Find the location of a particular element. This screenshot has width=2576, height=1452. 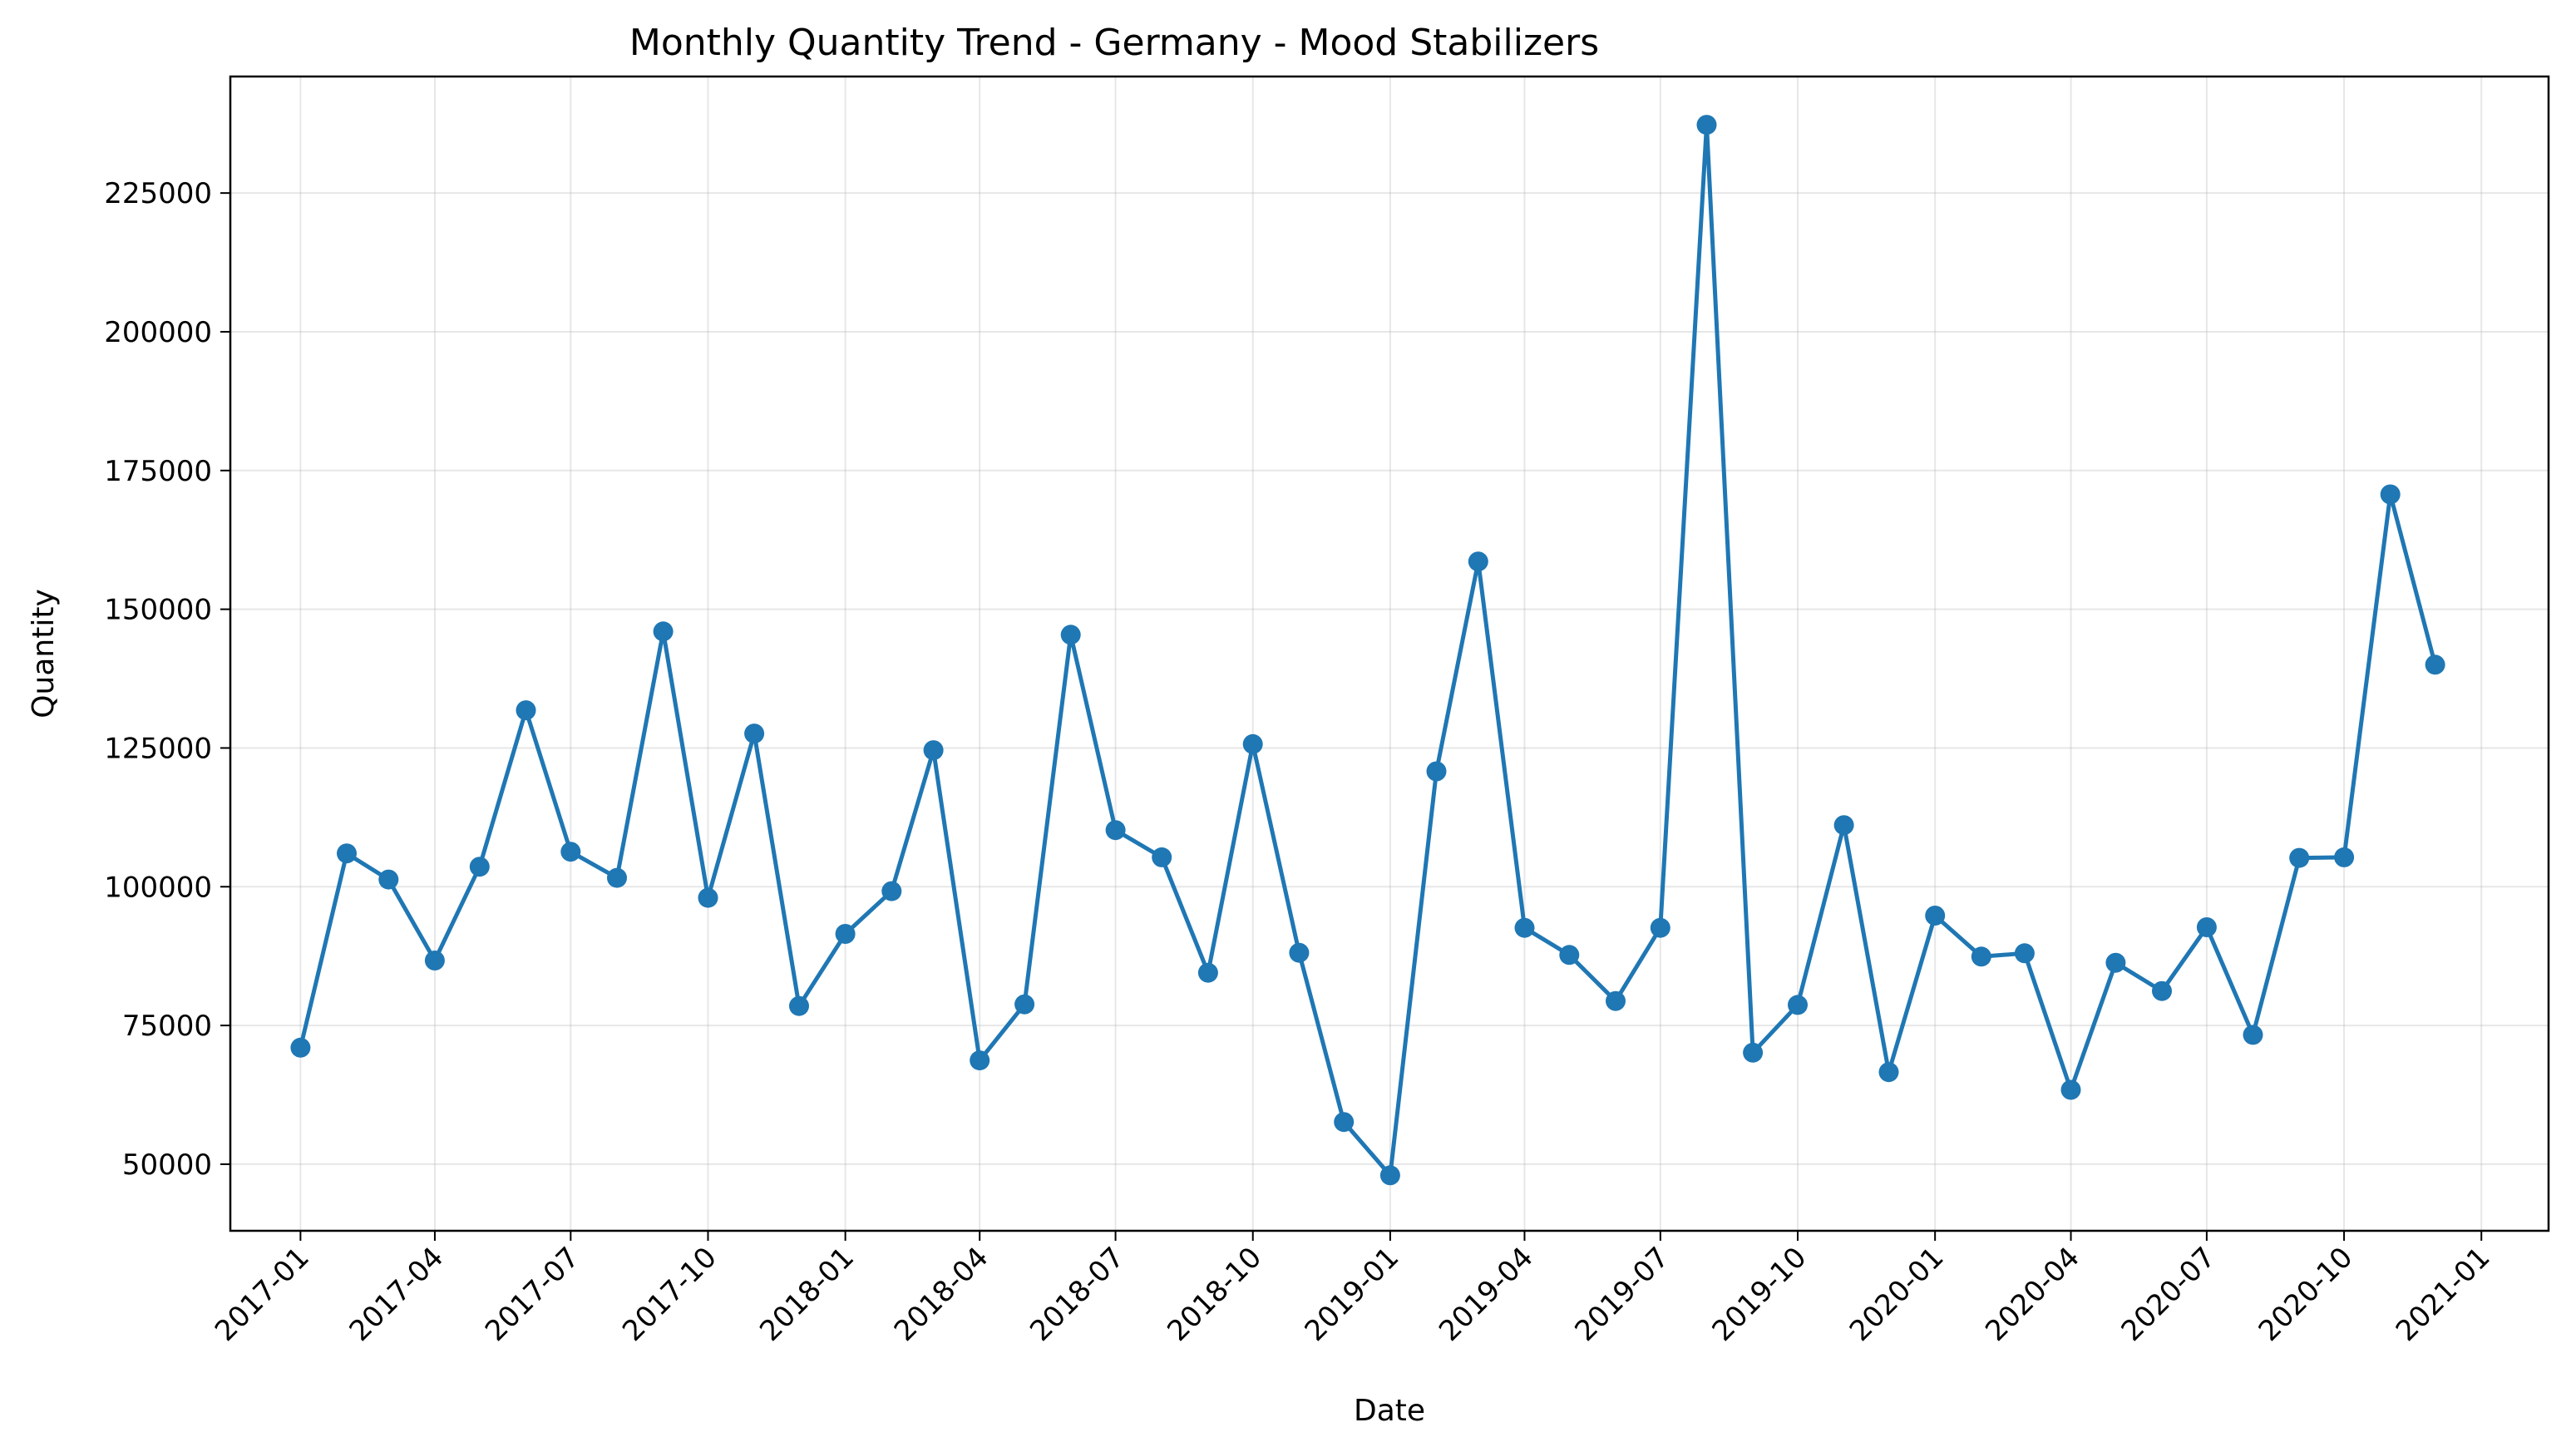

x-tick-label: 2020-10 is located at coordinates (2306, 1294).